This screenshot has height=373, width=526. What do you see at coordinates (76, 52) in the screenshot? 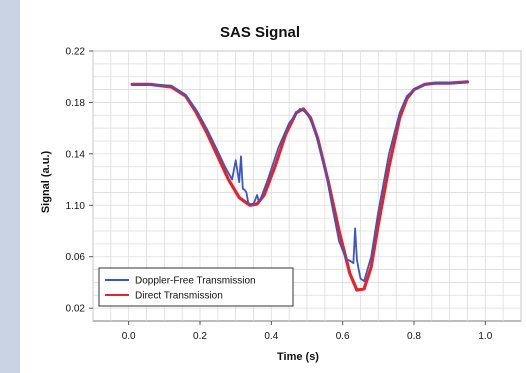
I see `y-tick-label: 0.22` at bounding box center [76, 52].